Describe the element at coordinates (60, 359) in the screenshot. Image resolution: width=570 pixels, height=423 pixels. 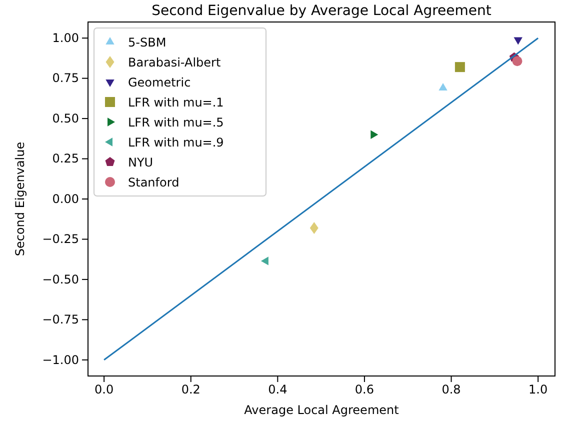
I see `y-tick-label: −1.00` at that location.